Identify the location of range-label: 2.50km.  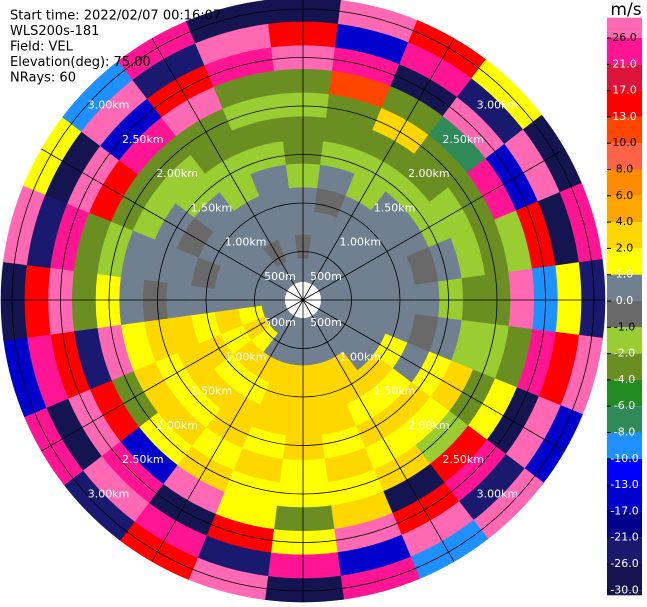
(463, 139).